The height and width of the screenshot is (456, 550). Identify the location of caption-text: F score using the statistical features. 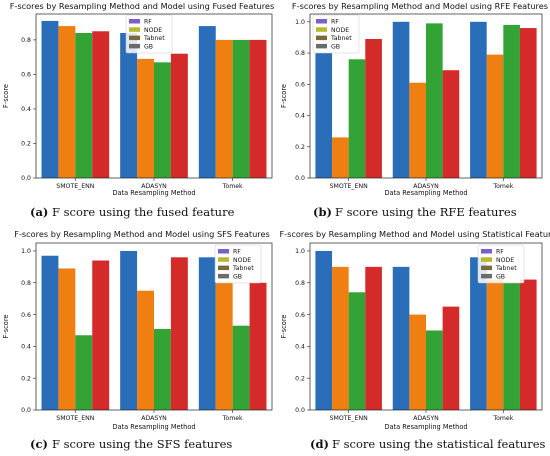
(439, 444).